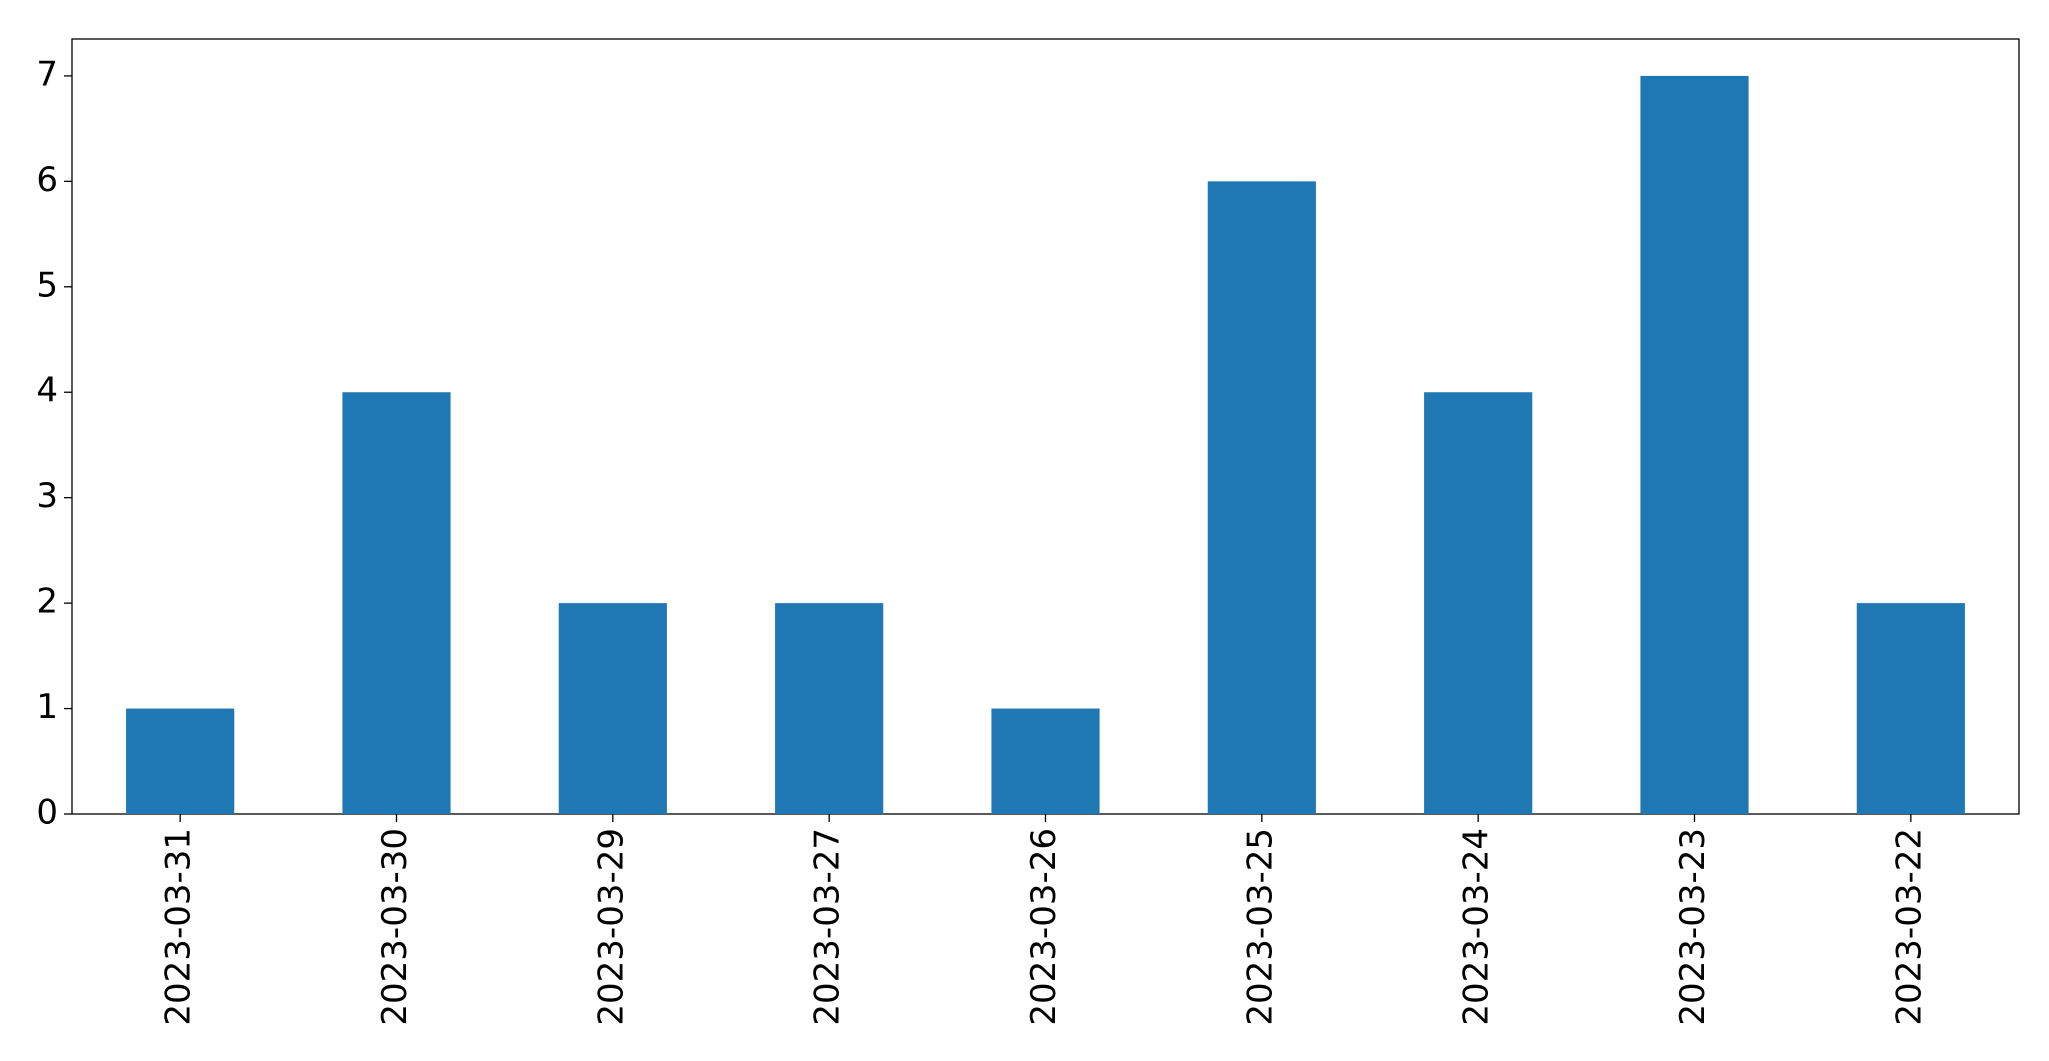  What do you see at coordinates (1044, 927) in the screenshot?
I see `x-tick-label: 2023-03-26` at bounding box center [1044, 927].